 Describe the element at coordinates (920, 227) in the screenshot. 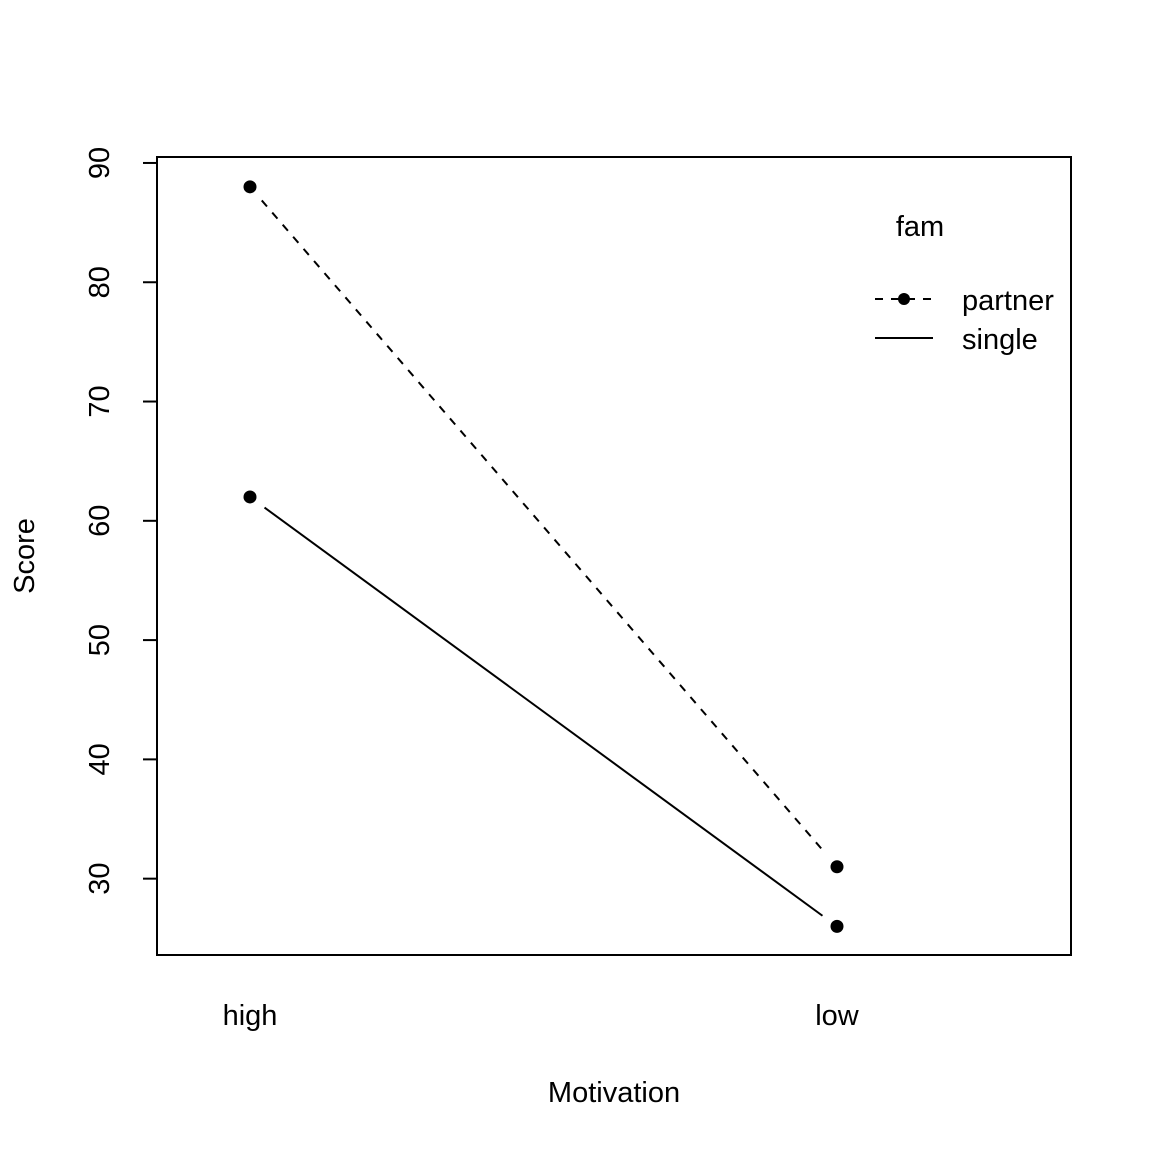

I see `legend-title: fam` at that location.